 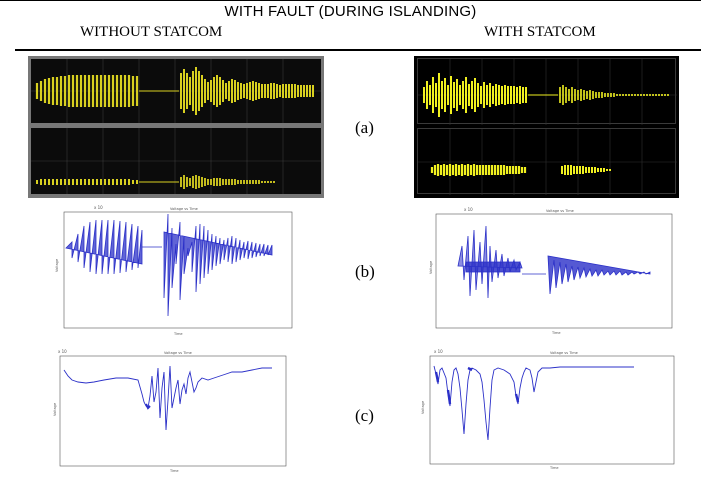 I want to click on voltage-trace-b-without: x 10 Voltage vs Time Voltage Time, so click(x=174, y=270).